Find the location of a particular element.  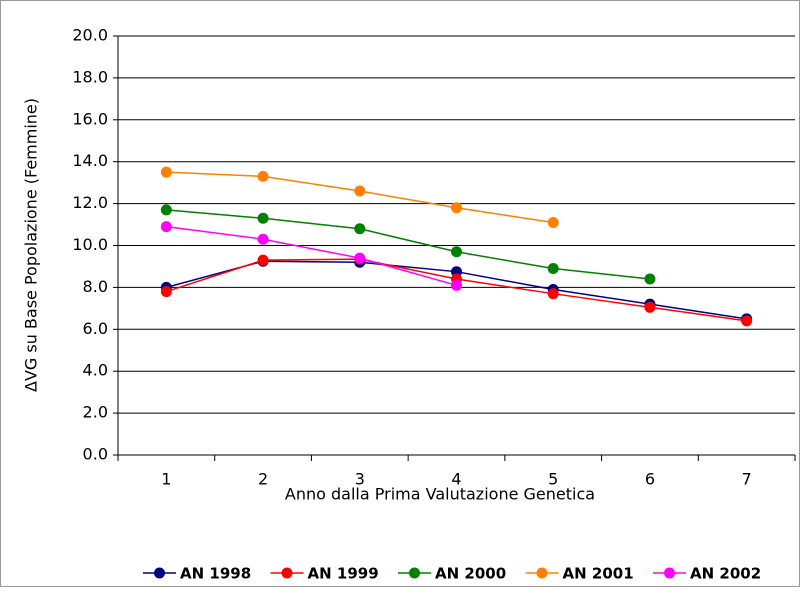

y-tick-label: 14.0 is located at coordinates (90, 160).